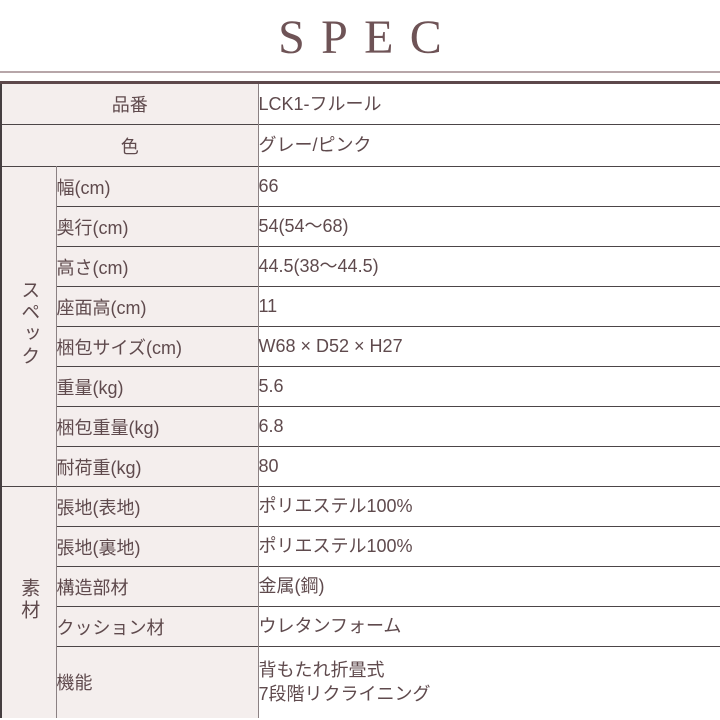 This screenshot has width=720, height=720. What do you see at coordinates (157, 346) in the screenshot?
I see `spec-label: 梱包サイズ(cm)` at bounding box center [157, 346].